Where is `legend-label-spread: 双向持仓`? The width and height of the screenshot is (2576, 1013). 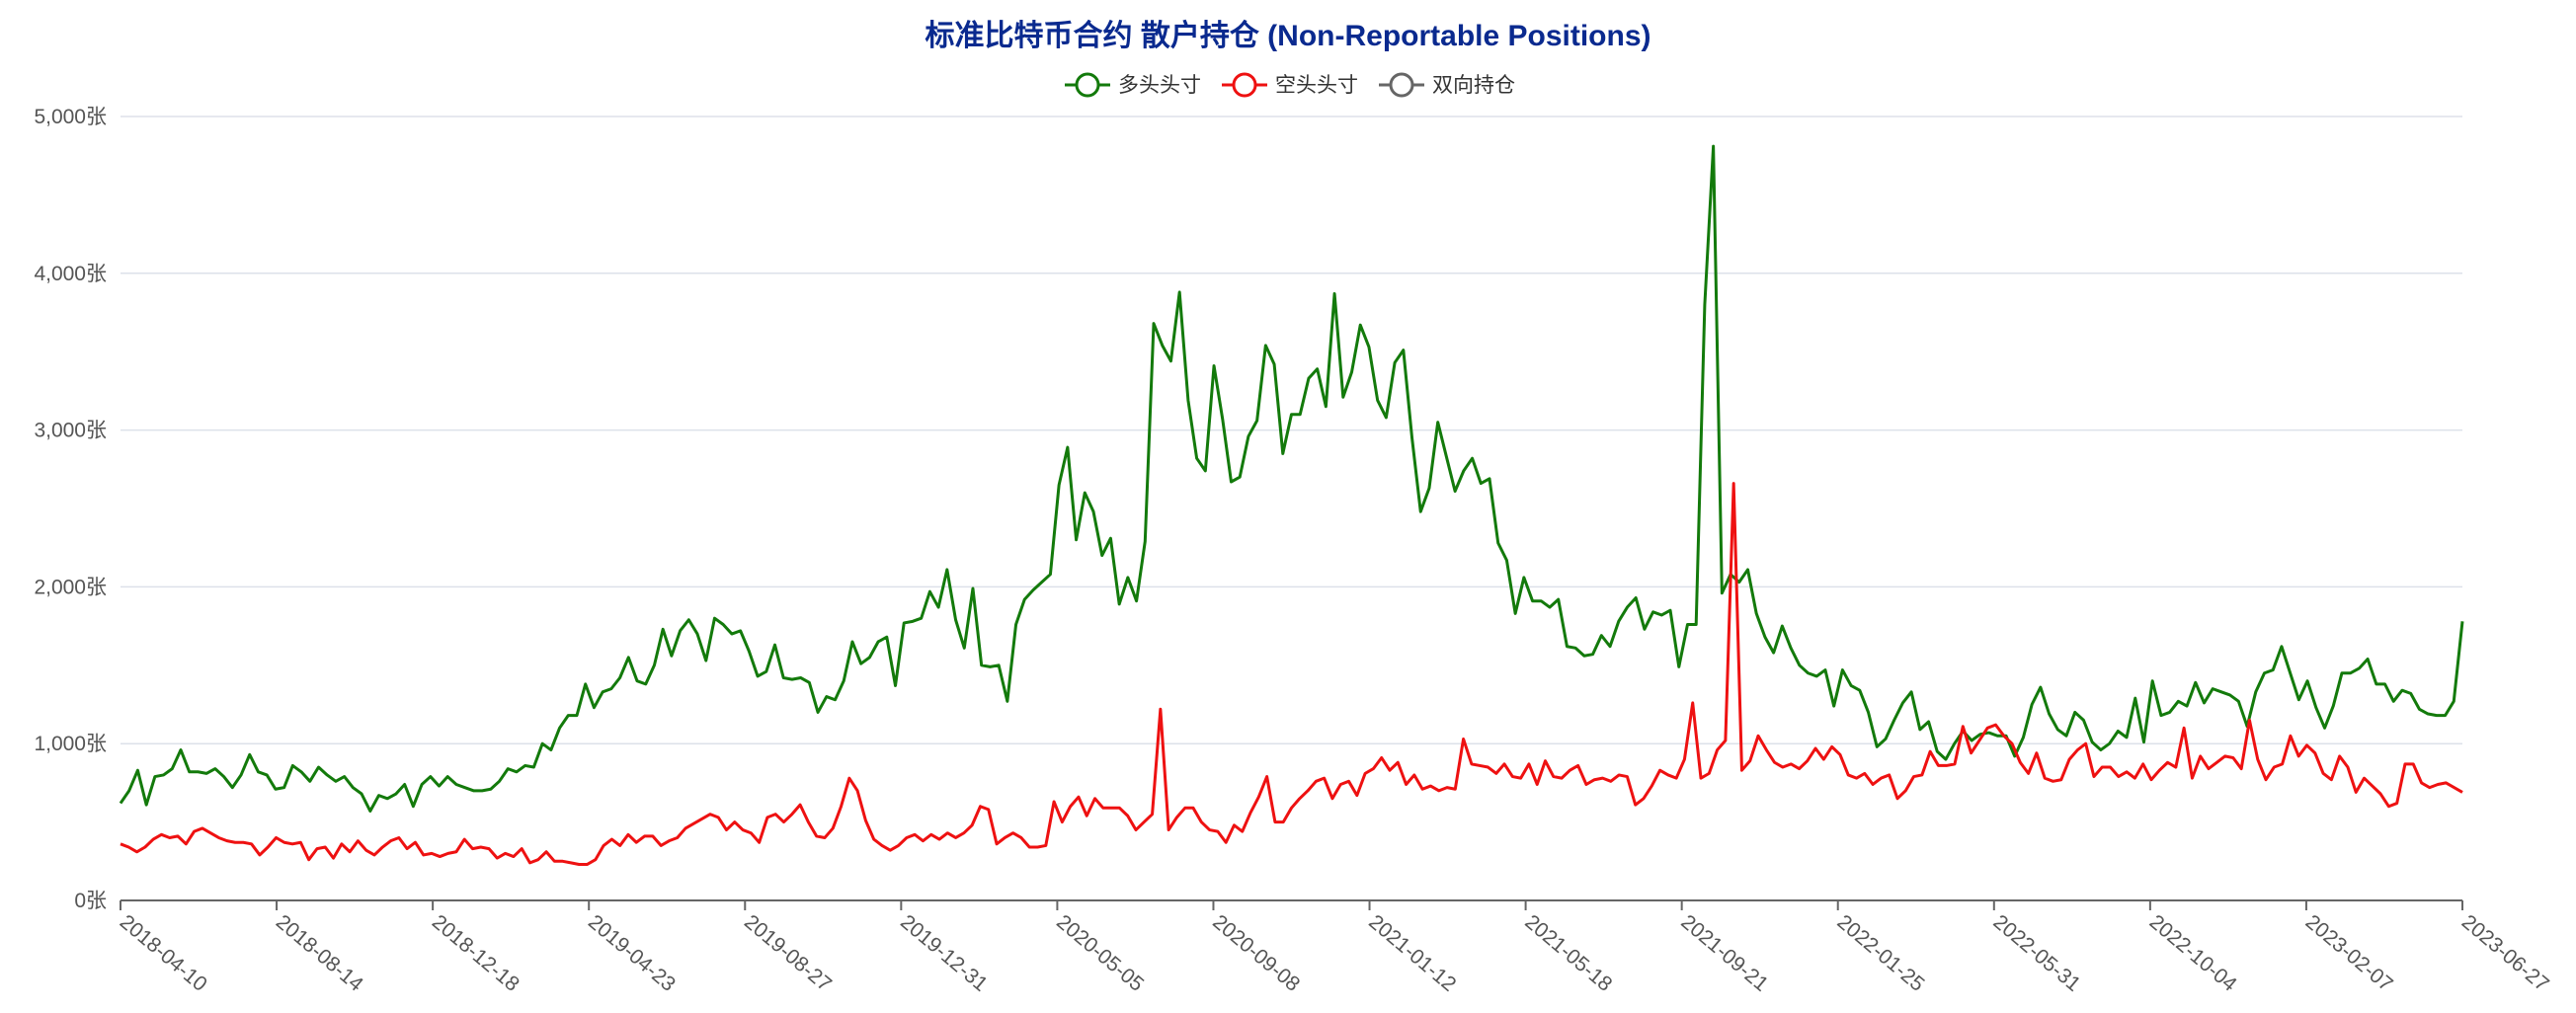
legend-label-spread: 双向持仓 is located at coordinates (1473, 85).